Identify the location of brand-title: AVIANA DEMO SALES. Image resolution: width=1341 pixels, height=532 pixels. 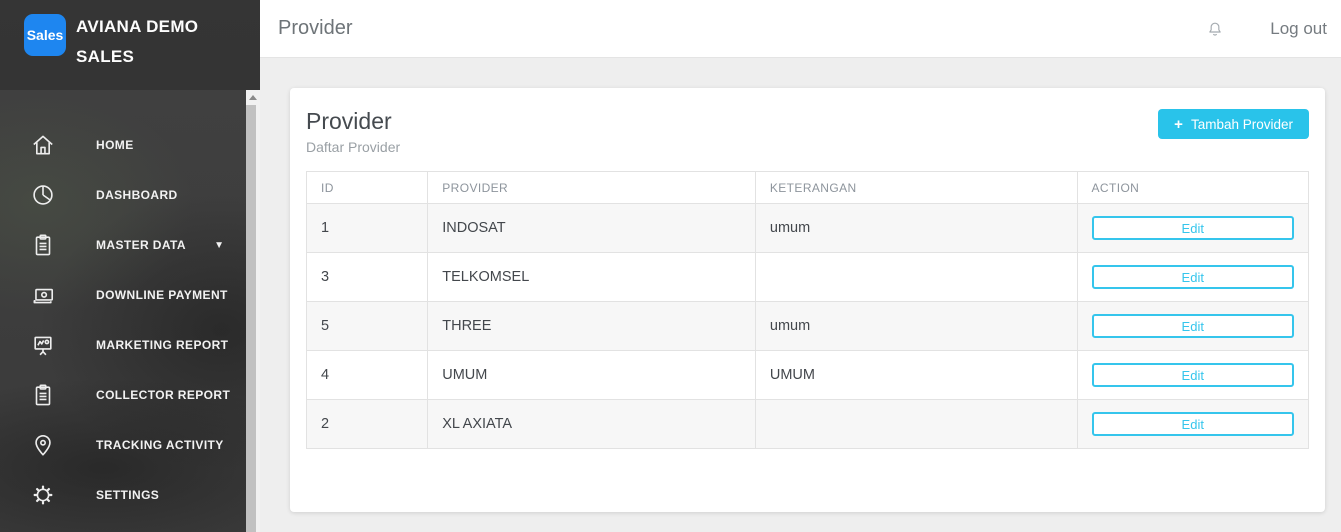
(137, 42).